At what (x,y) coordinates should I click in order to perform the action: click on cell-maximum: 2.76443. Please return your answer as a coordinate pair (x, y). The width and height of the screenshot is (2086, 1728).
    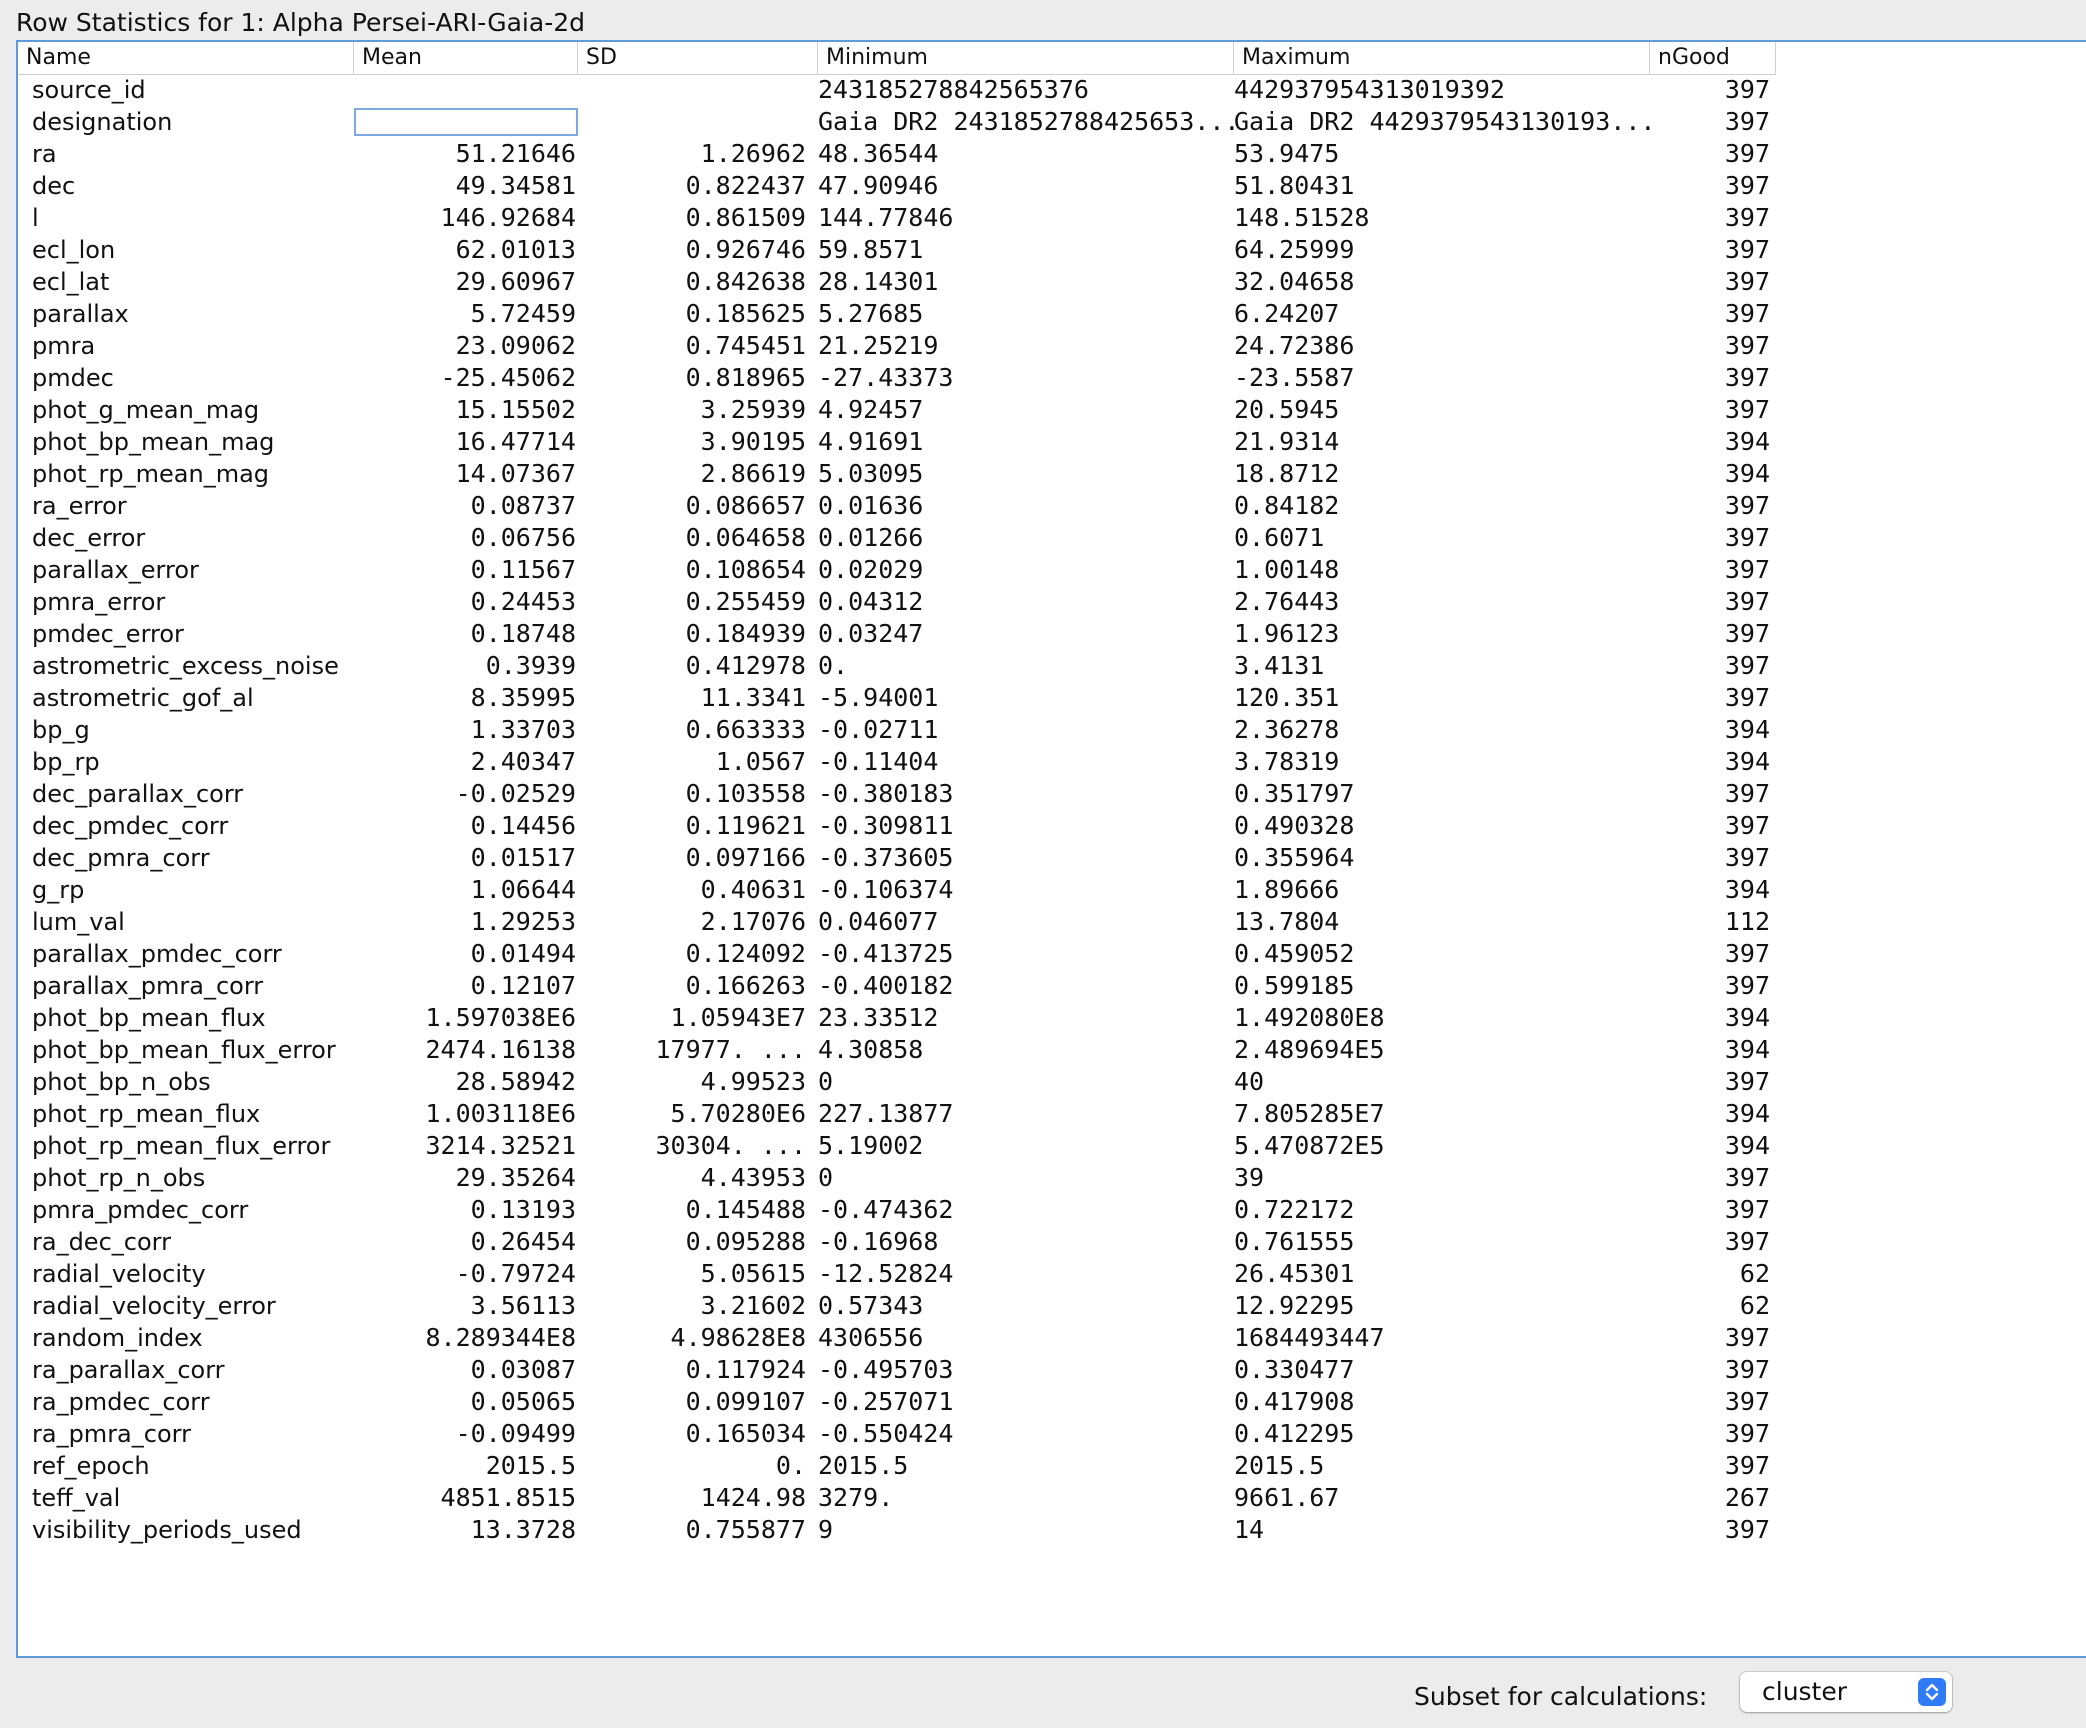
    Looking at the image, I should click on (1287, 601).